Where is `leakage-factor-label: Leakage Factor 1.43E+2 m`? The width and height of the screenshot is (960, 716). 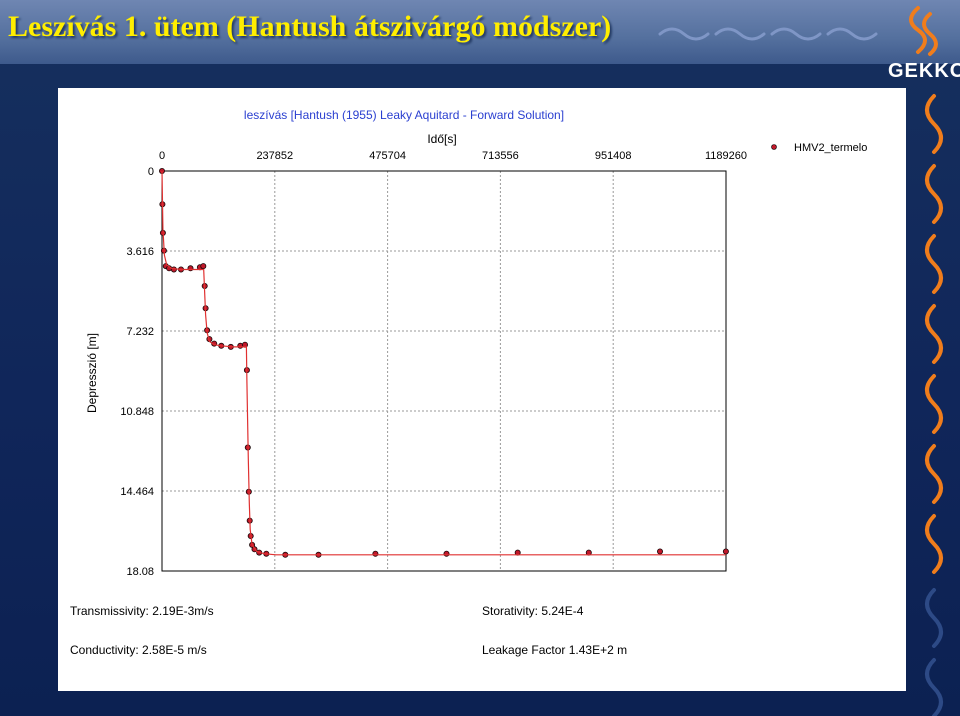
leakage-factor-label: Leakage Factor 1.43E+2 m is located at coordinates (555, 650).